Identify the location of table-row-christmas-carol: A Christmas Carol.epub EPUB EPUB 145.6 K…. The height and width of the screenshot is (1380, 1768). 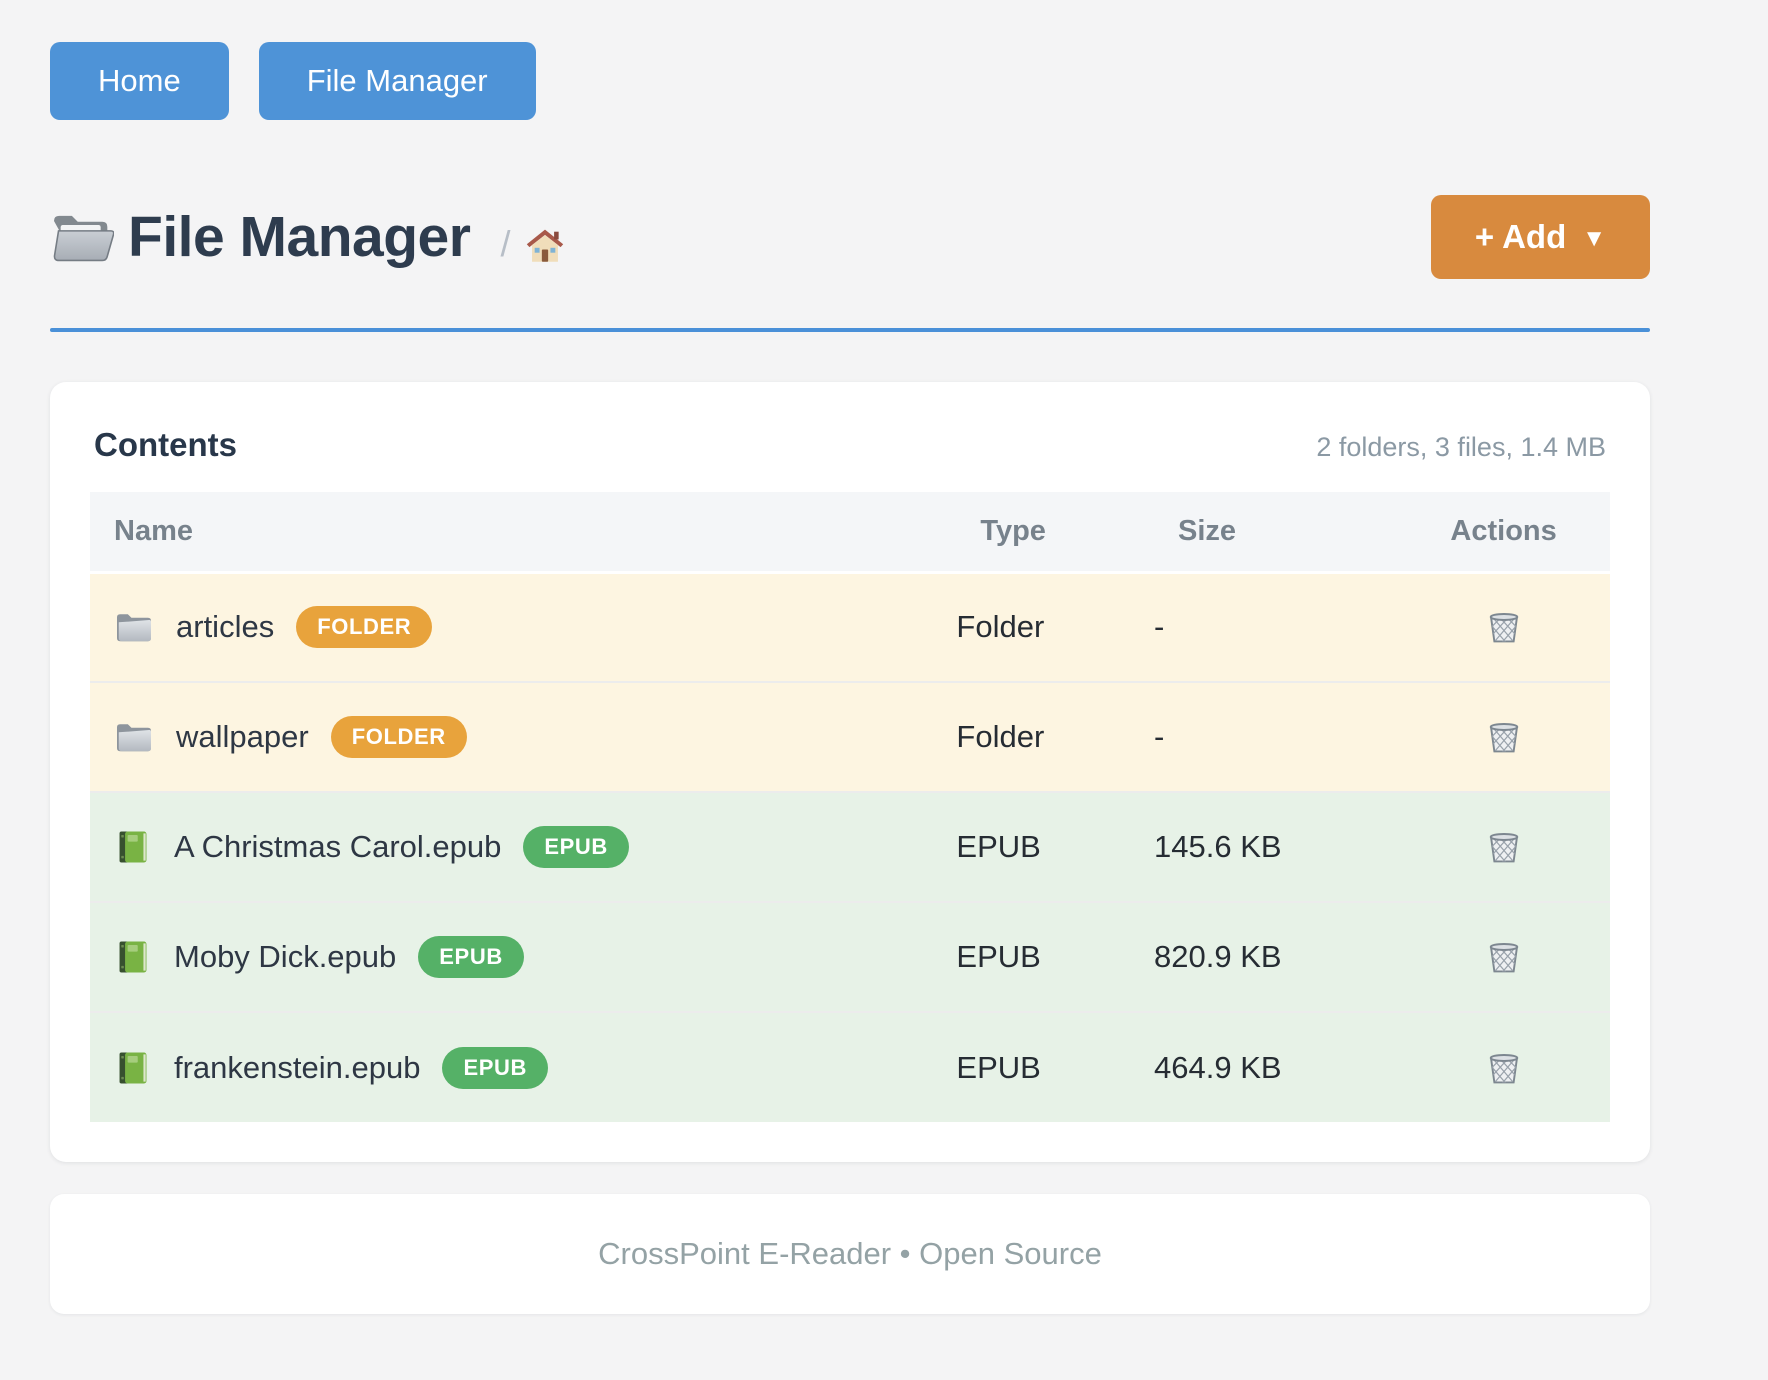
(850, 846).